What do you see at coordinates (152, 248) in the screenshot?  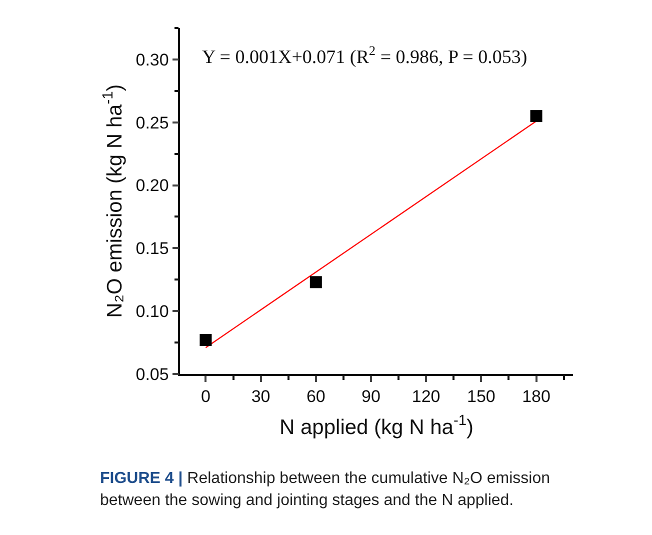 I see `y-tick-label: 0.15` at bounding box center [152, 248].